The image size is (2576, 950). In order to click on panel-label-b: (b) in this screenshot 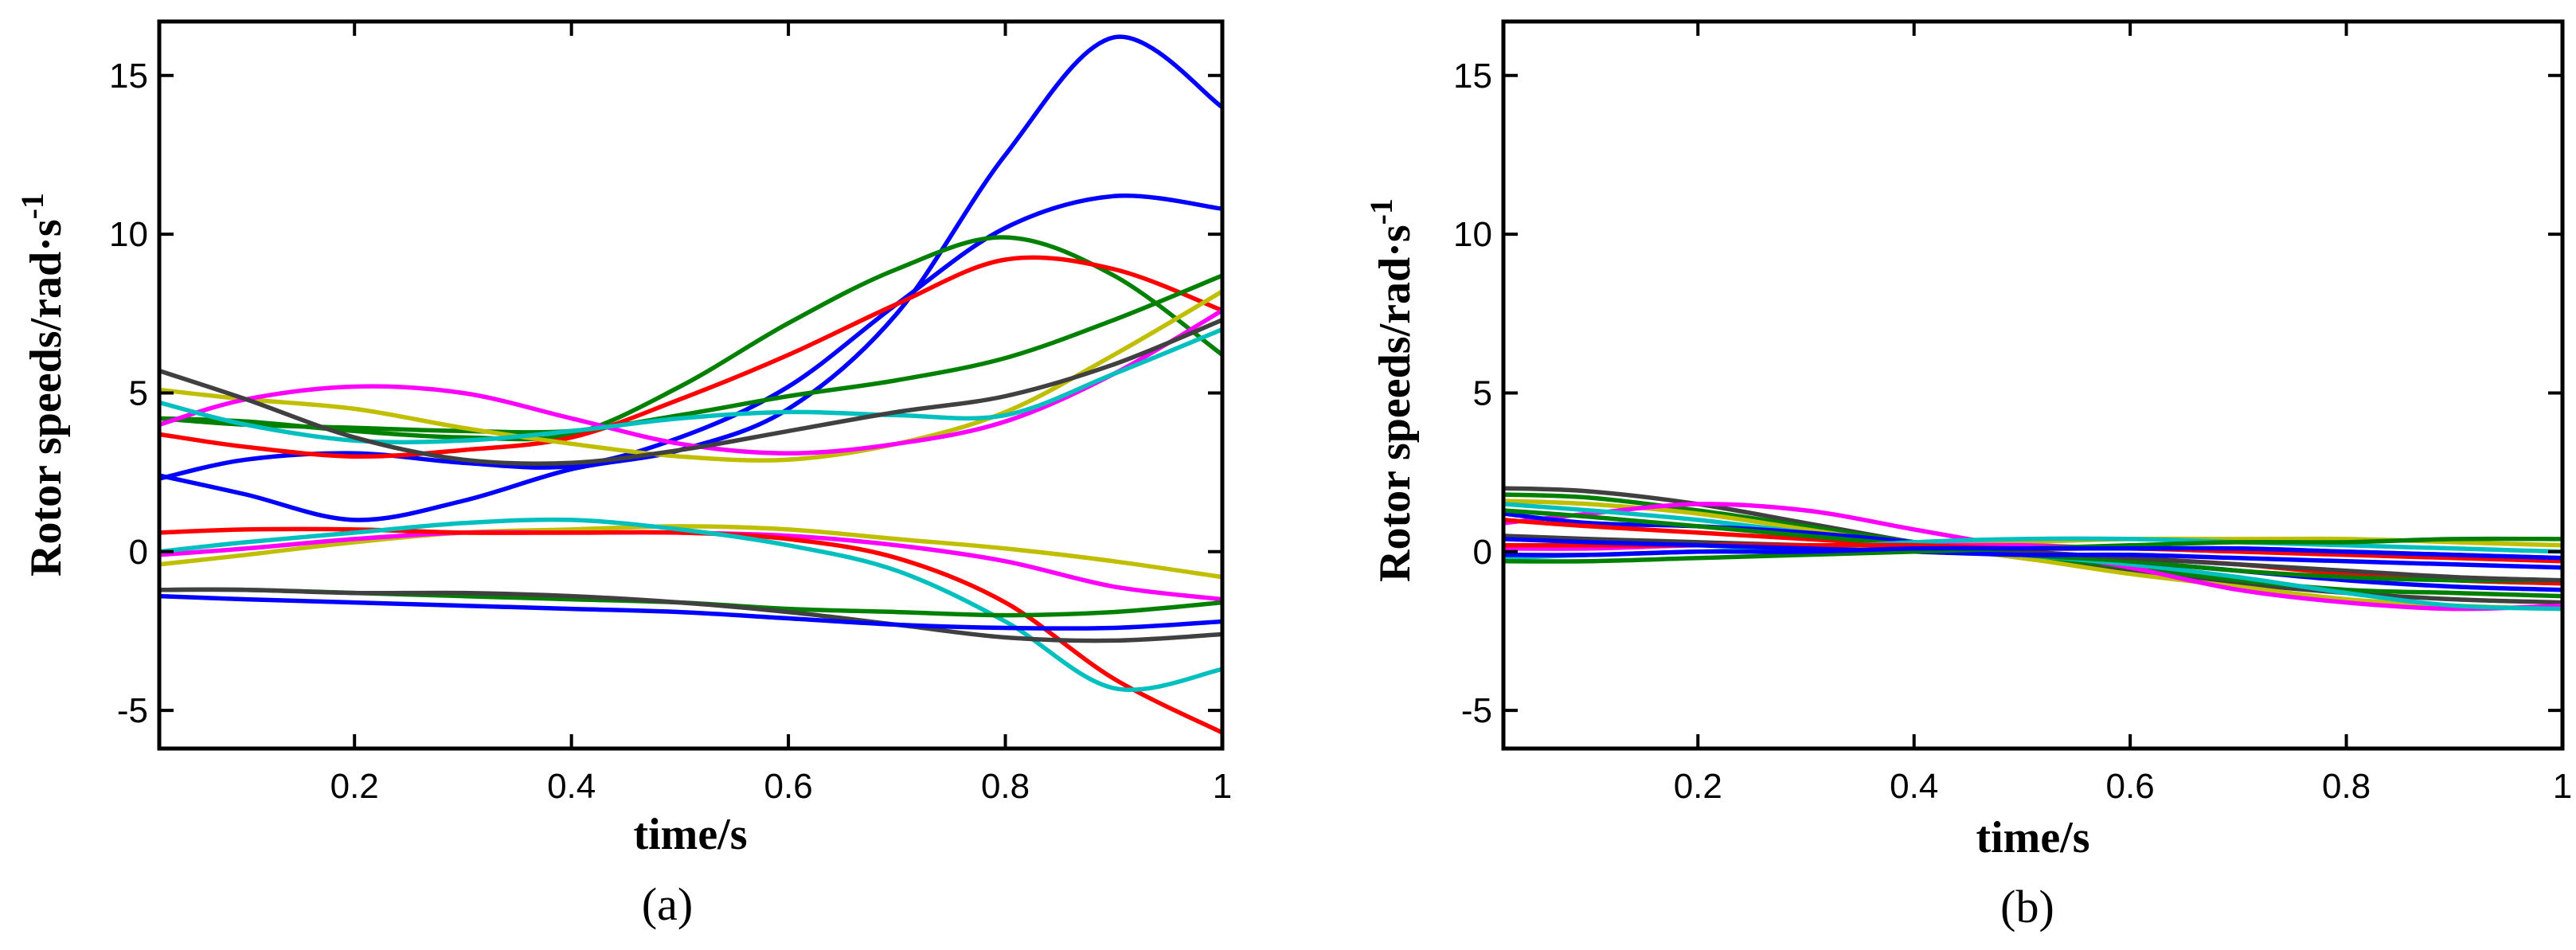, I will do `click(2027, 906)`.